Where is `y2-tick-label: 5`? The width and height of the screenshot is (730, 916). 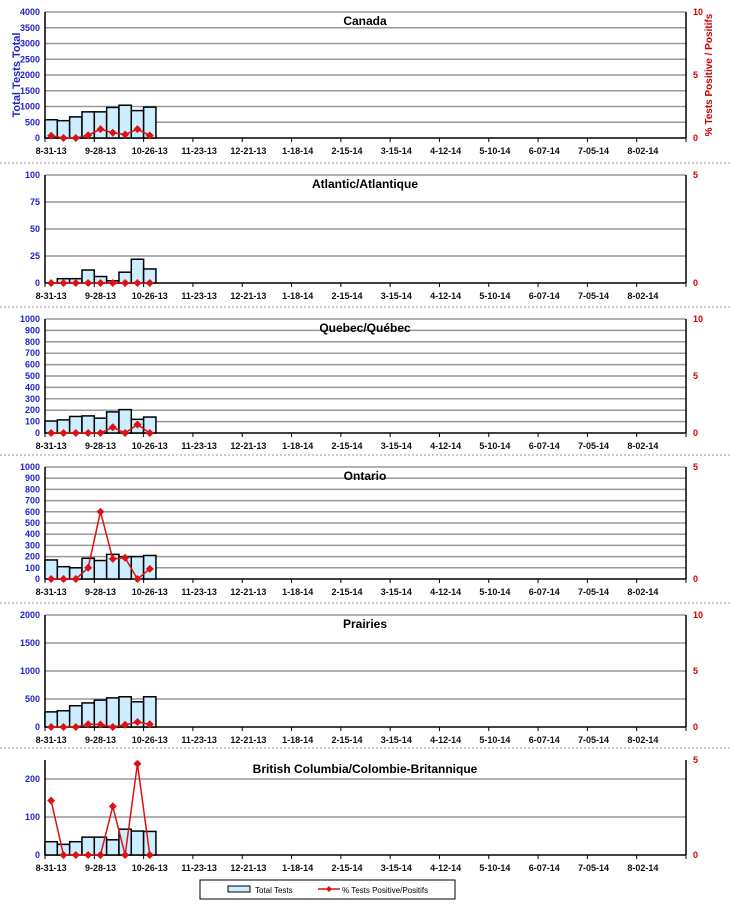
y2-tick-label: 5 is located at coordinates (695, 376).